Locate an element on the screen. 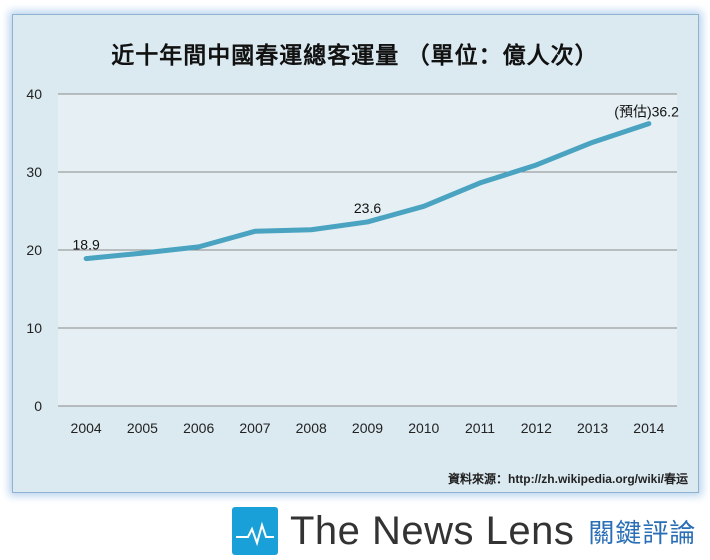  y-tick-label: 40 is located at coordinates (34, 94).